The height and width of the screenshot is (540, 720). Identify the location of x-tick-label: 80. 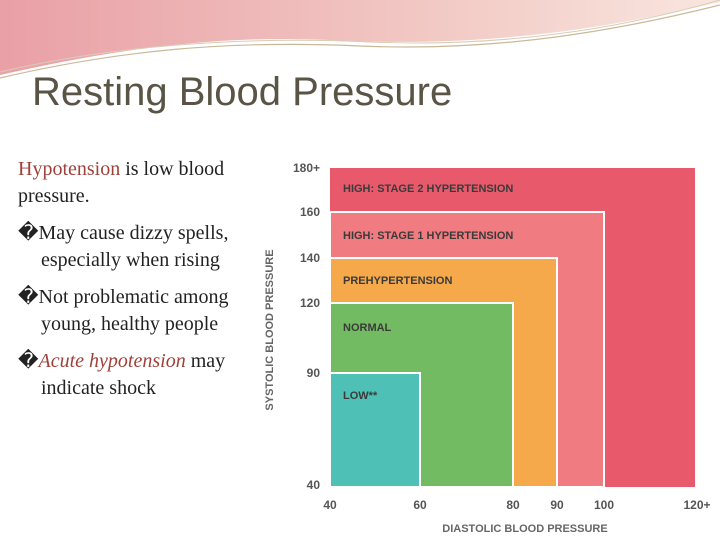
(513, 505).